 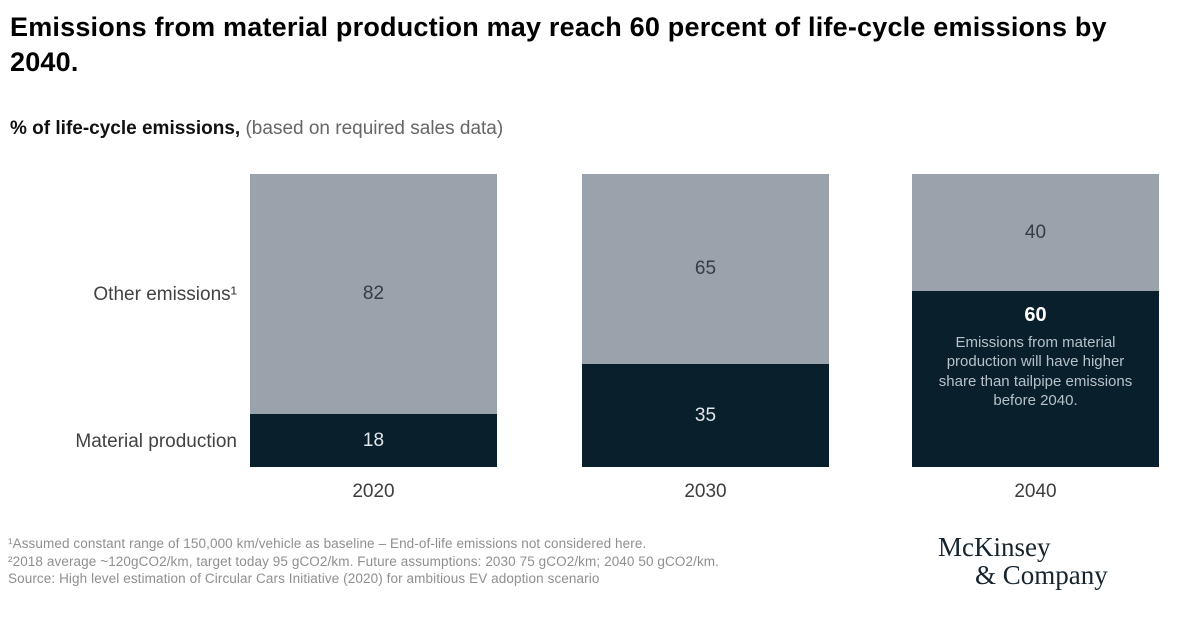 I want to click on bar-2020-other-segment: 82, so click(x=373, y=294).